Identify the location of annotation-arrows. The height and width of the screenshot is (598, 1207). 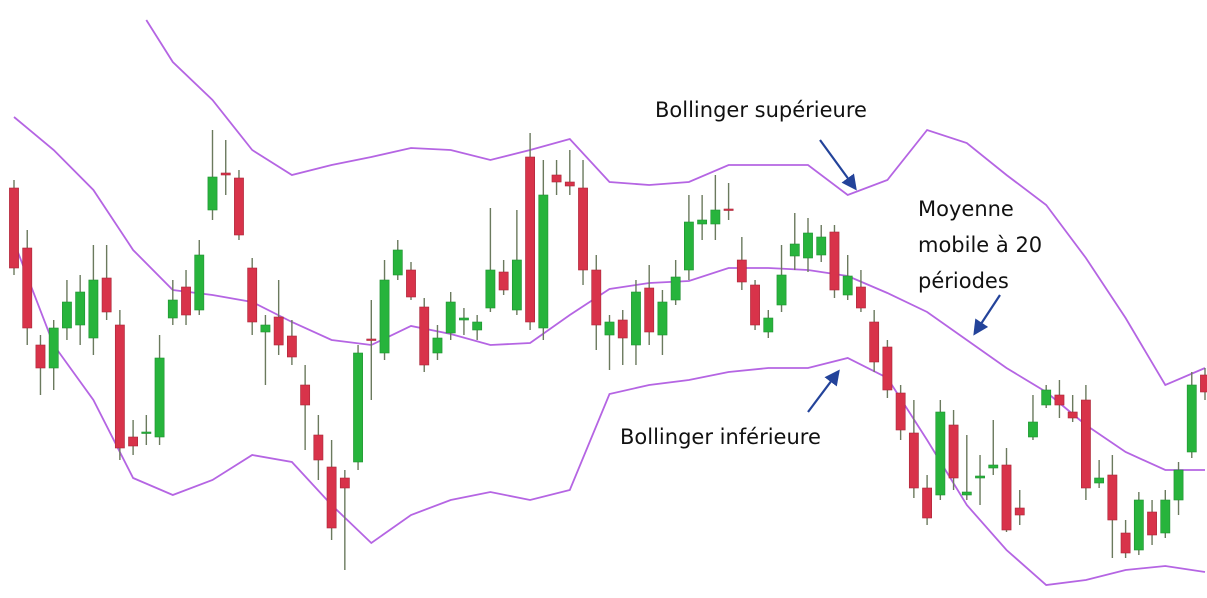
(904, 276).